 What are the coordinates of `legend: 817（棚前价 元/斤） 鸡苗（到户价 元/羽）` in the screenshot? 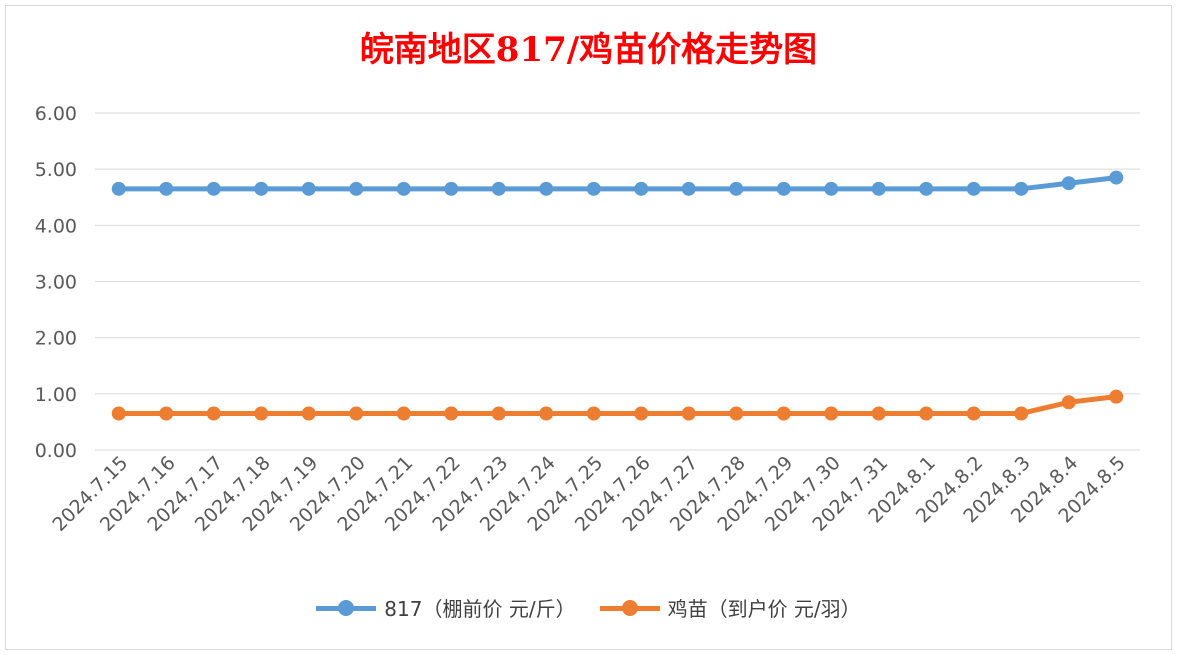 It's located at (588, 607).